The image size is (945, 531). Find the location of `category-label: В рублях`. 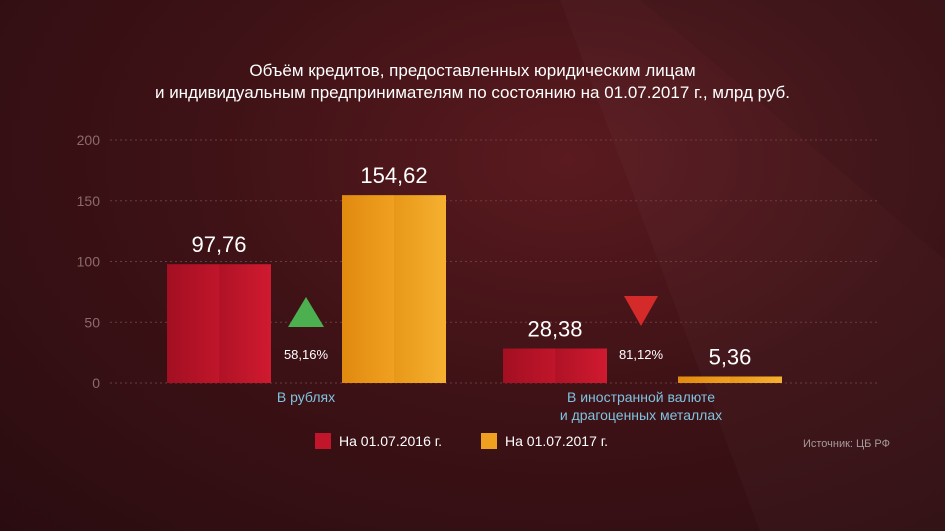

category-label: В рублях is located at coordinates (306, 397).